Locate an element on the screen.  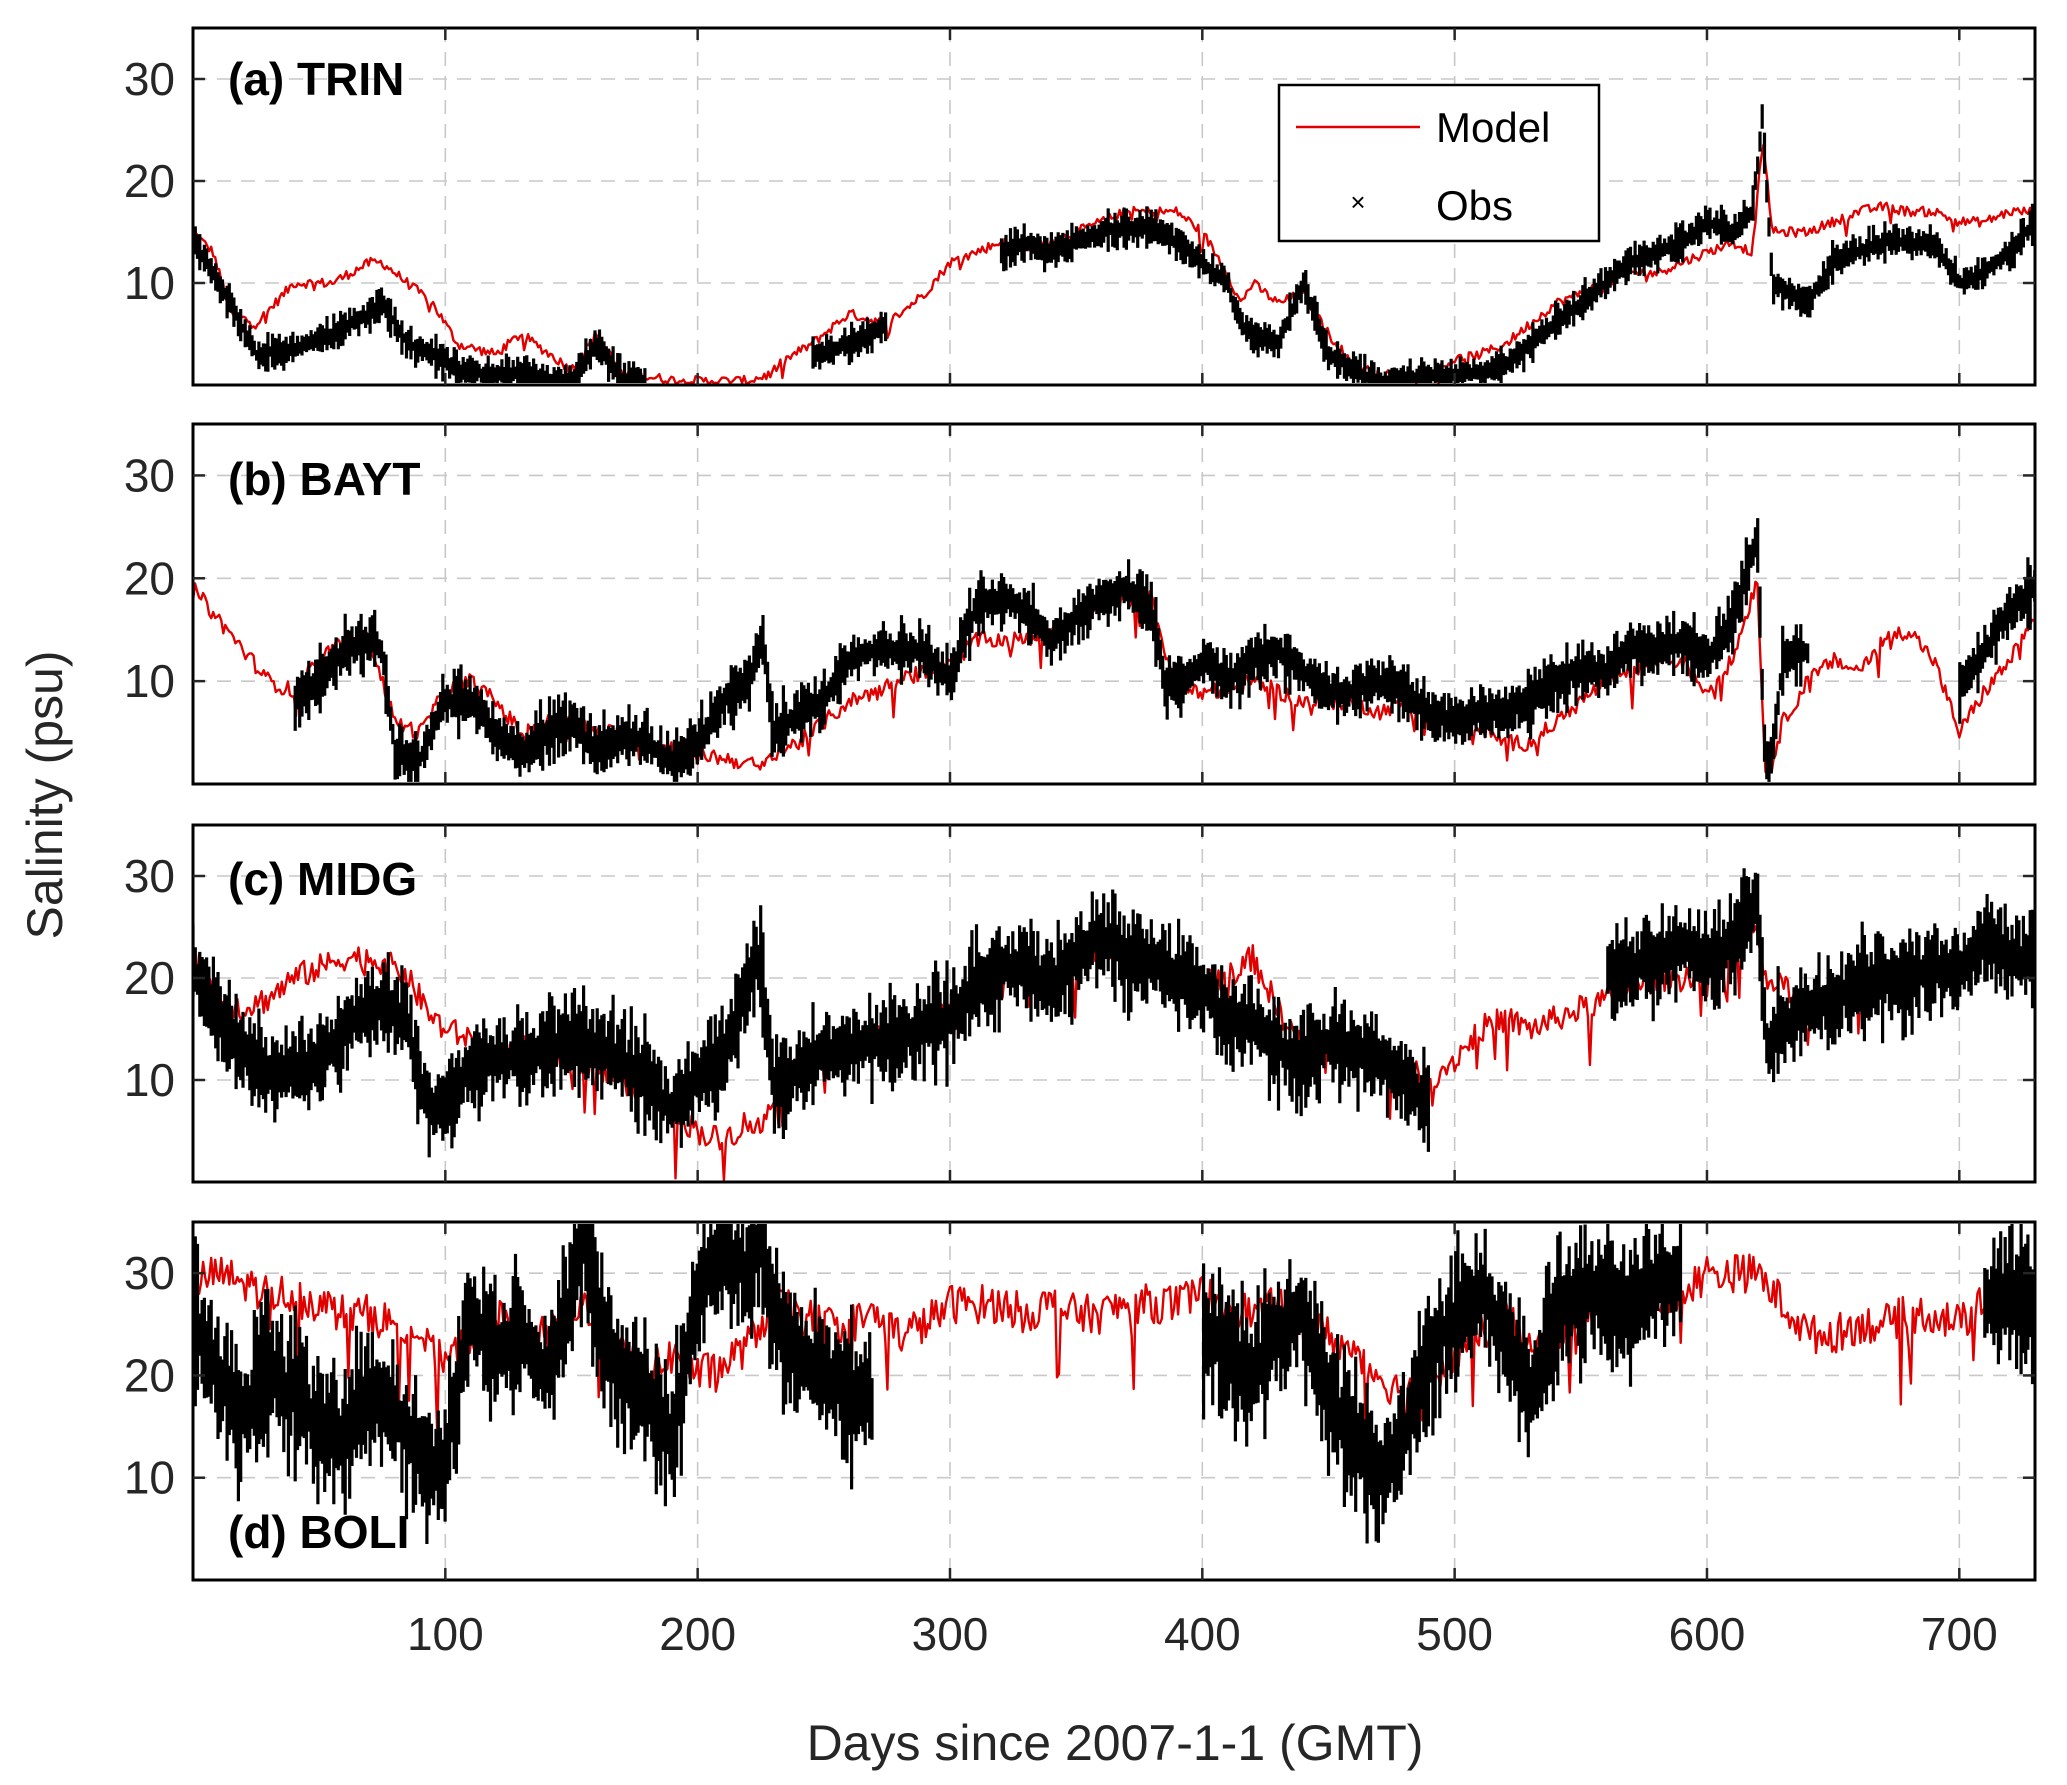
panel-title: (d) BOLI is located at coordinates (318, 1532).